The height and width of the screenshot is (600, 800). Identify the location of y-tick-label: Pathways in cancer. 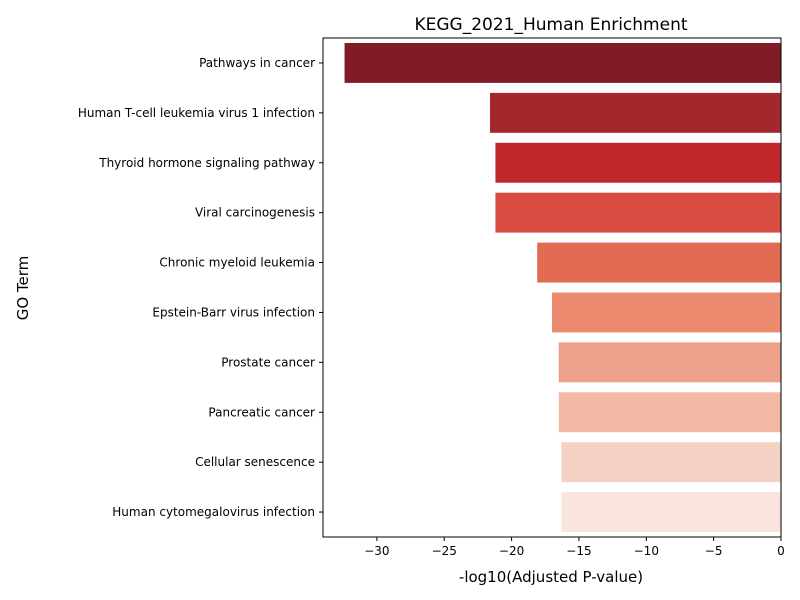
(257, 63).